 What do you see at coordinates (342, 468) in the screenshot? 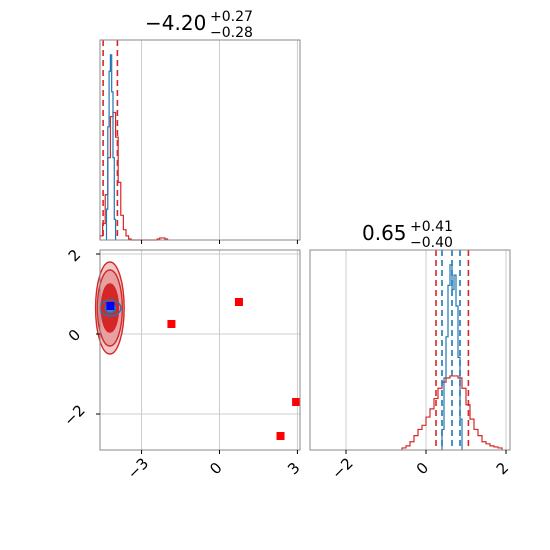
I see `x-tick-label: −2` at bounding box center [342, 468].